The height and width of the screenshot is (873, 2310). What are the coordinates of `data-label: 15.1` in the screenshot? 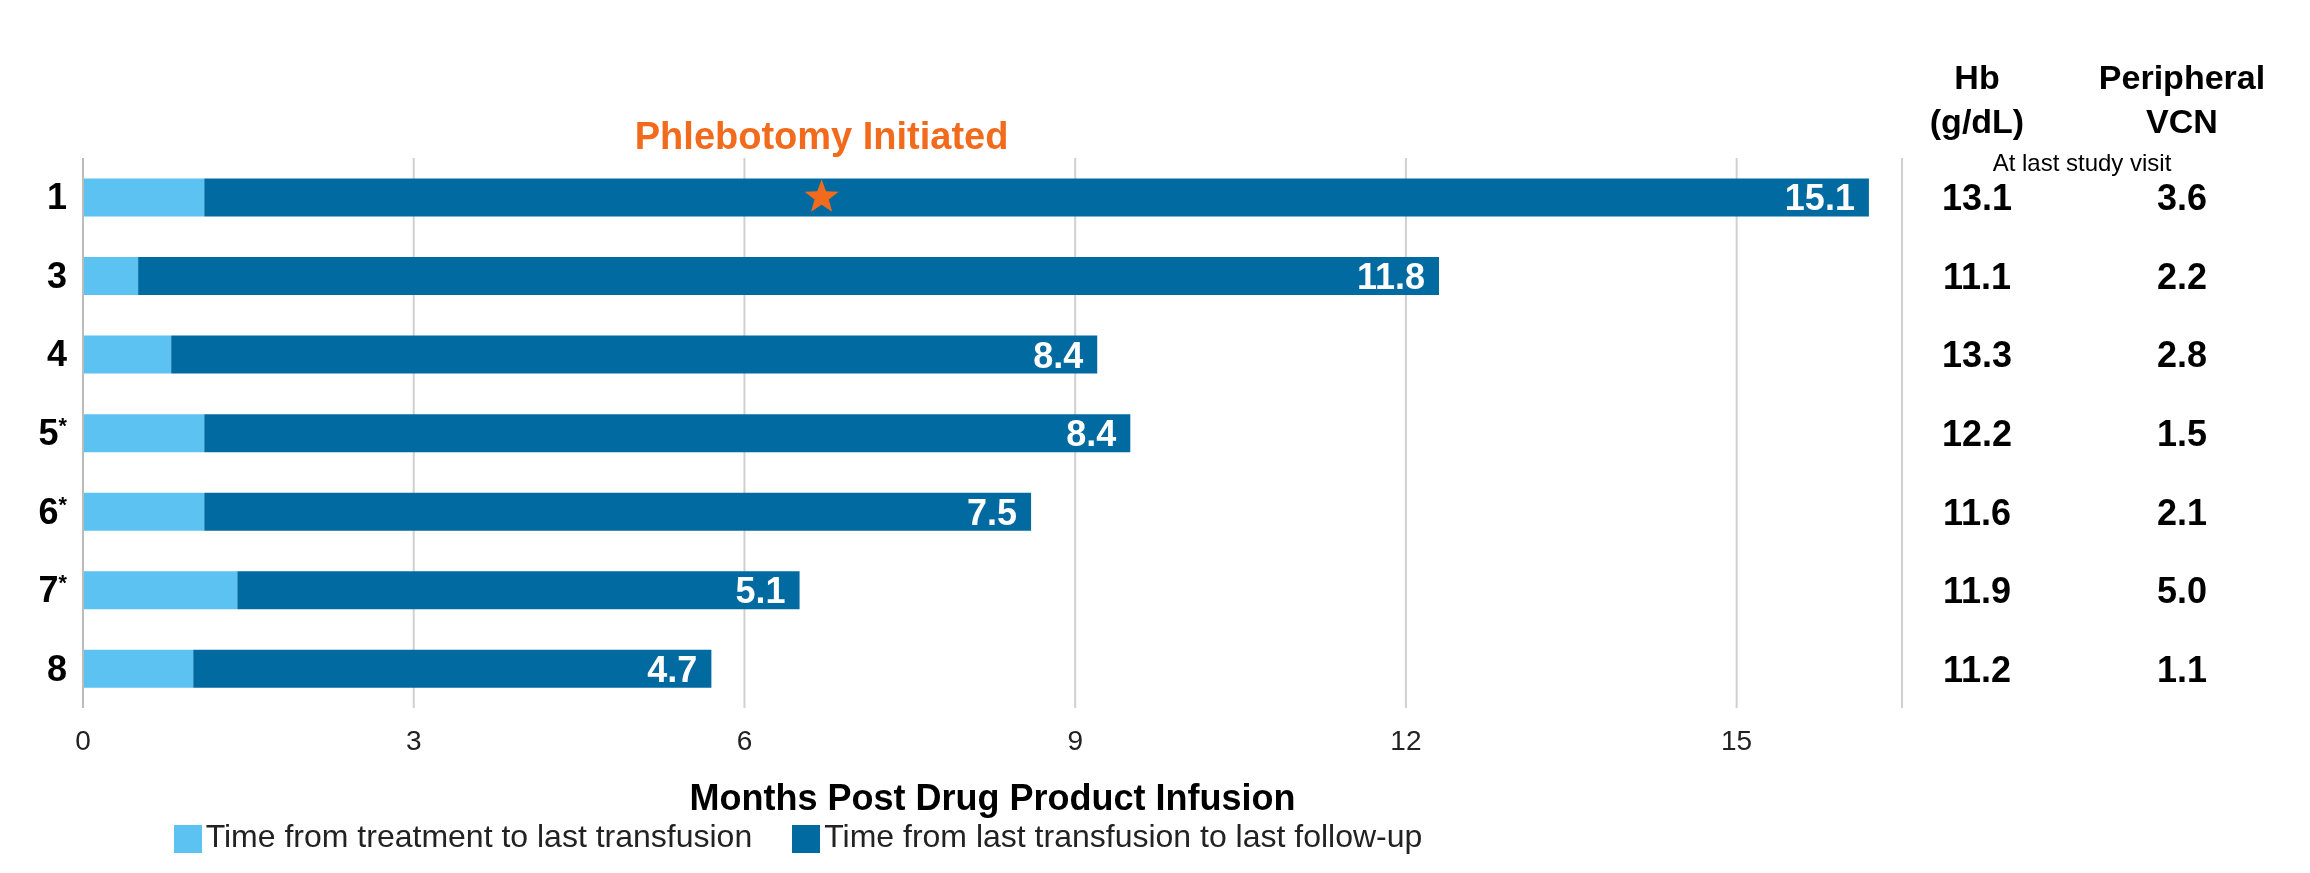 It's located at (1819, 198).